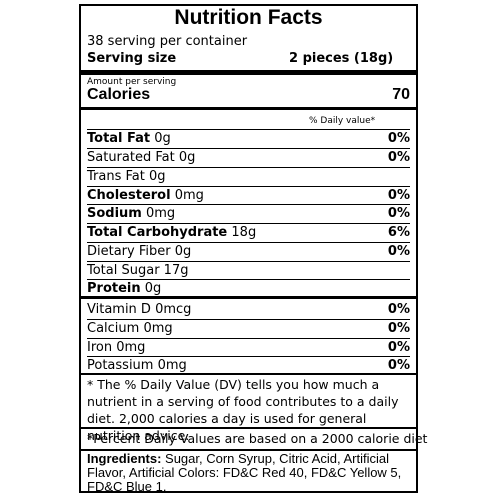 This screenshot has height=500, width=500. Describe the element at coordinates (248, 17) in the screenshot. I see `label-title: Nutrition Facts` at that location.